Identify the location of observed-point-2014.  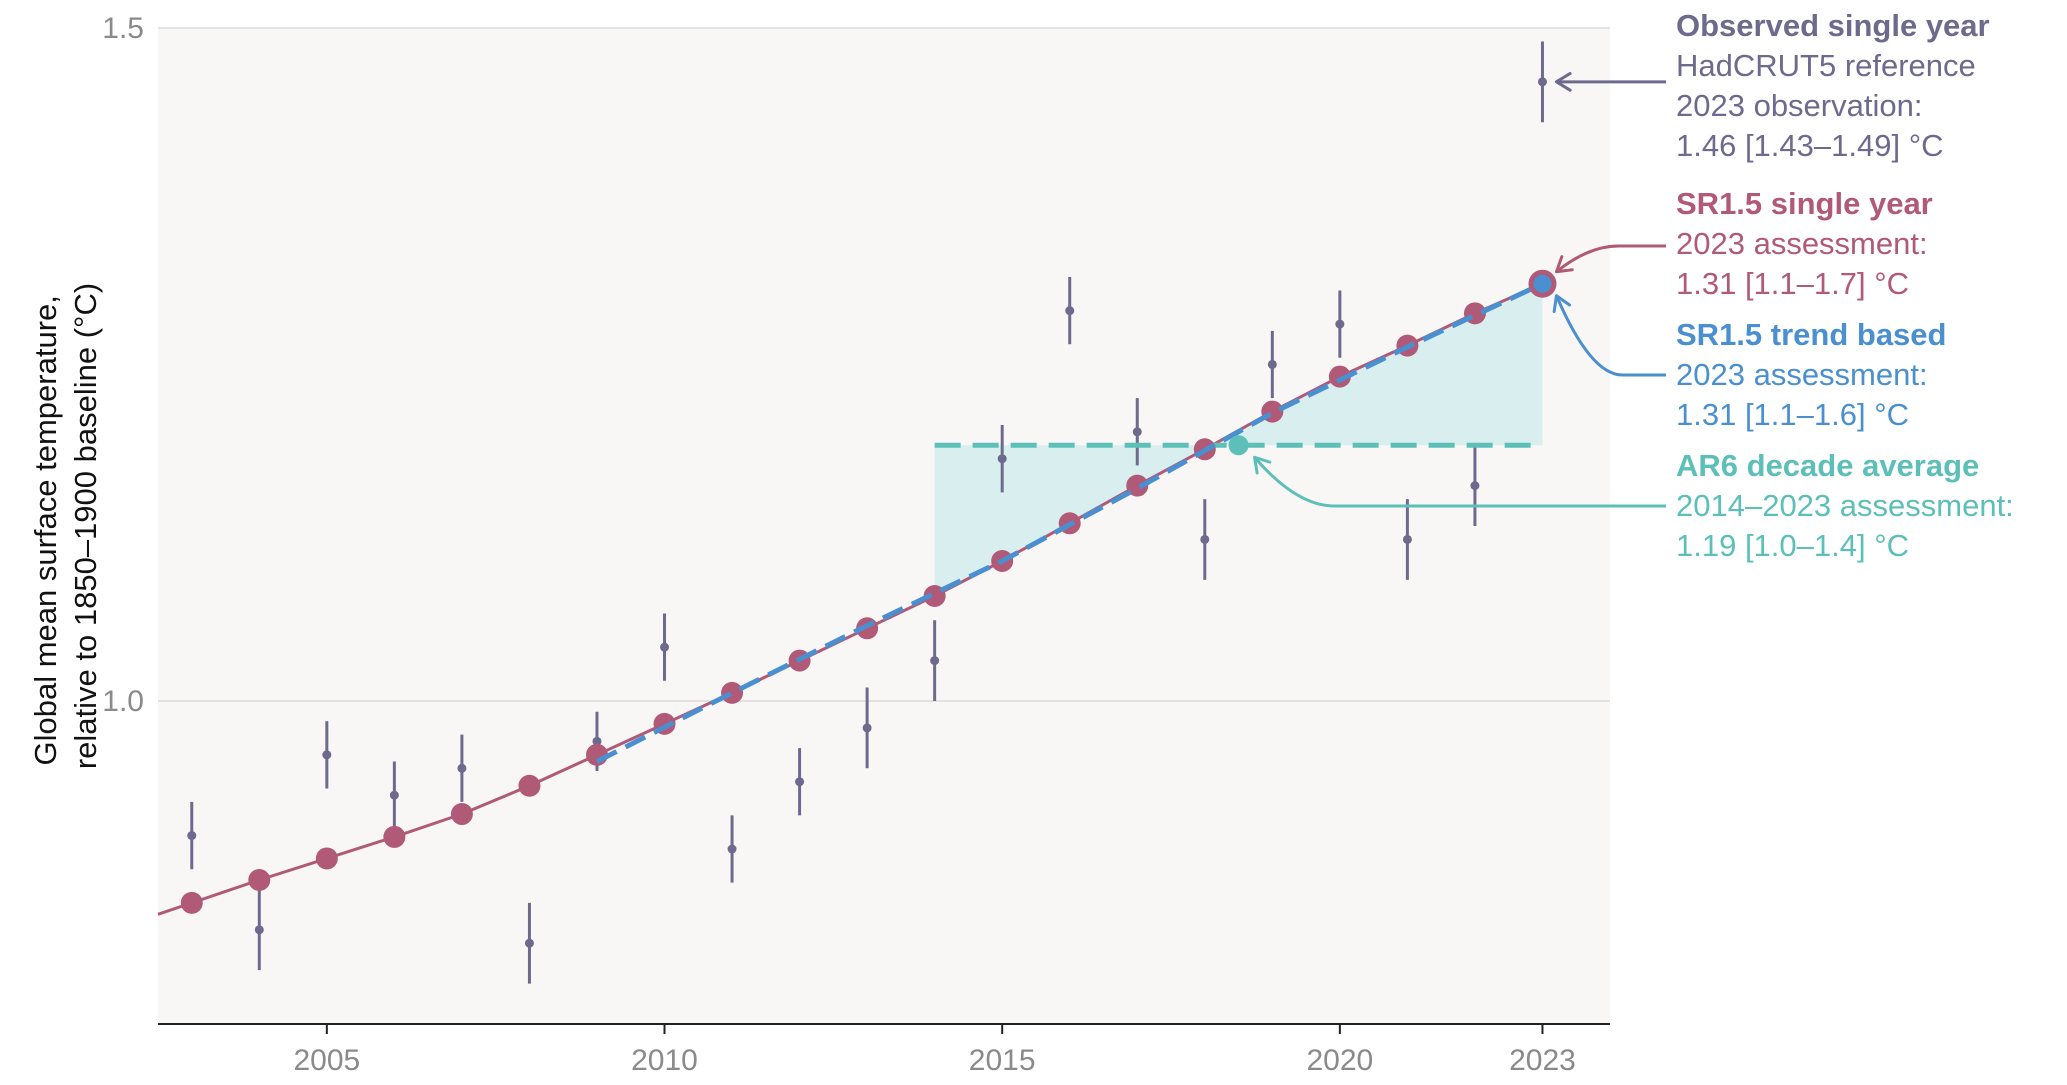
(935, 661).